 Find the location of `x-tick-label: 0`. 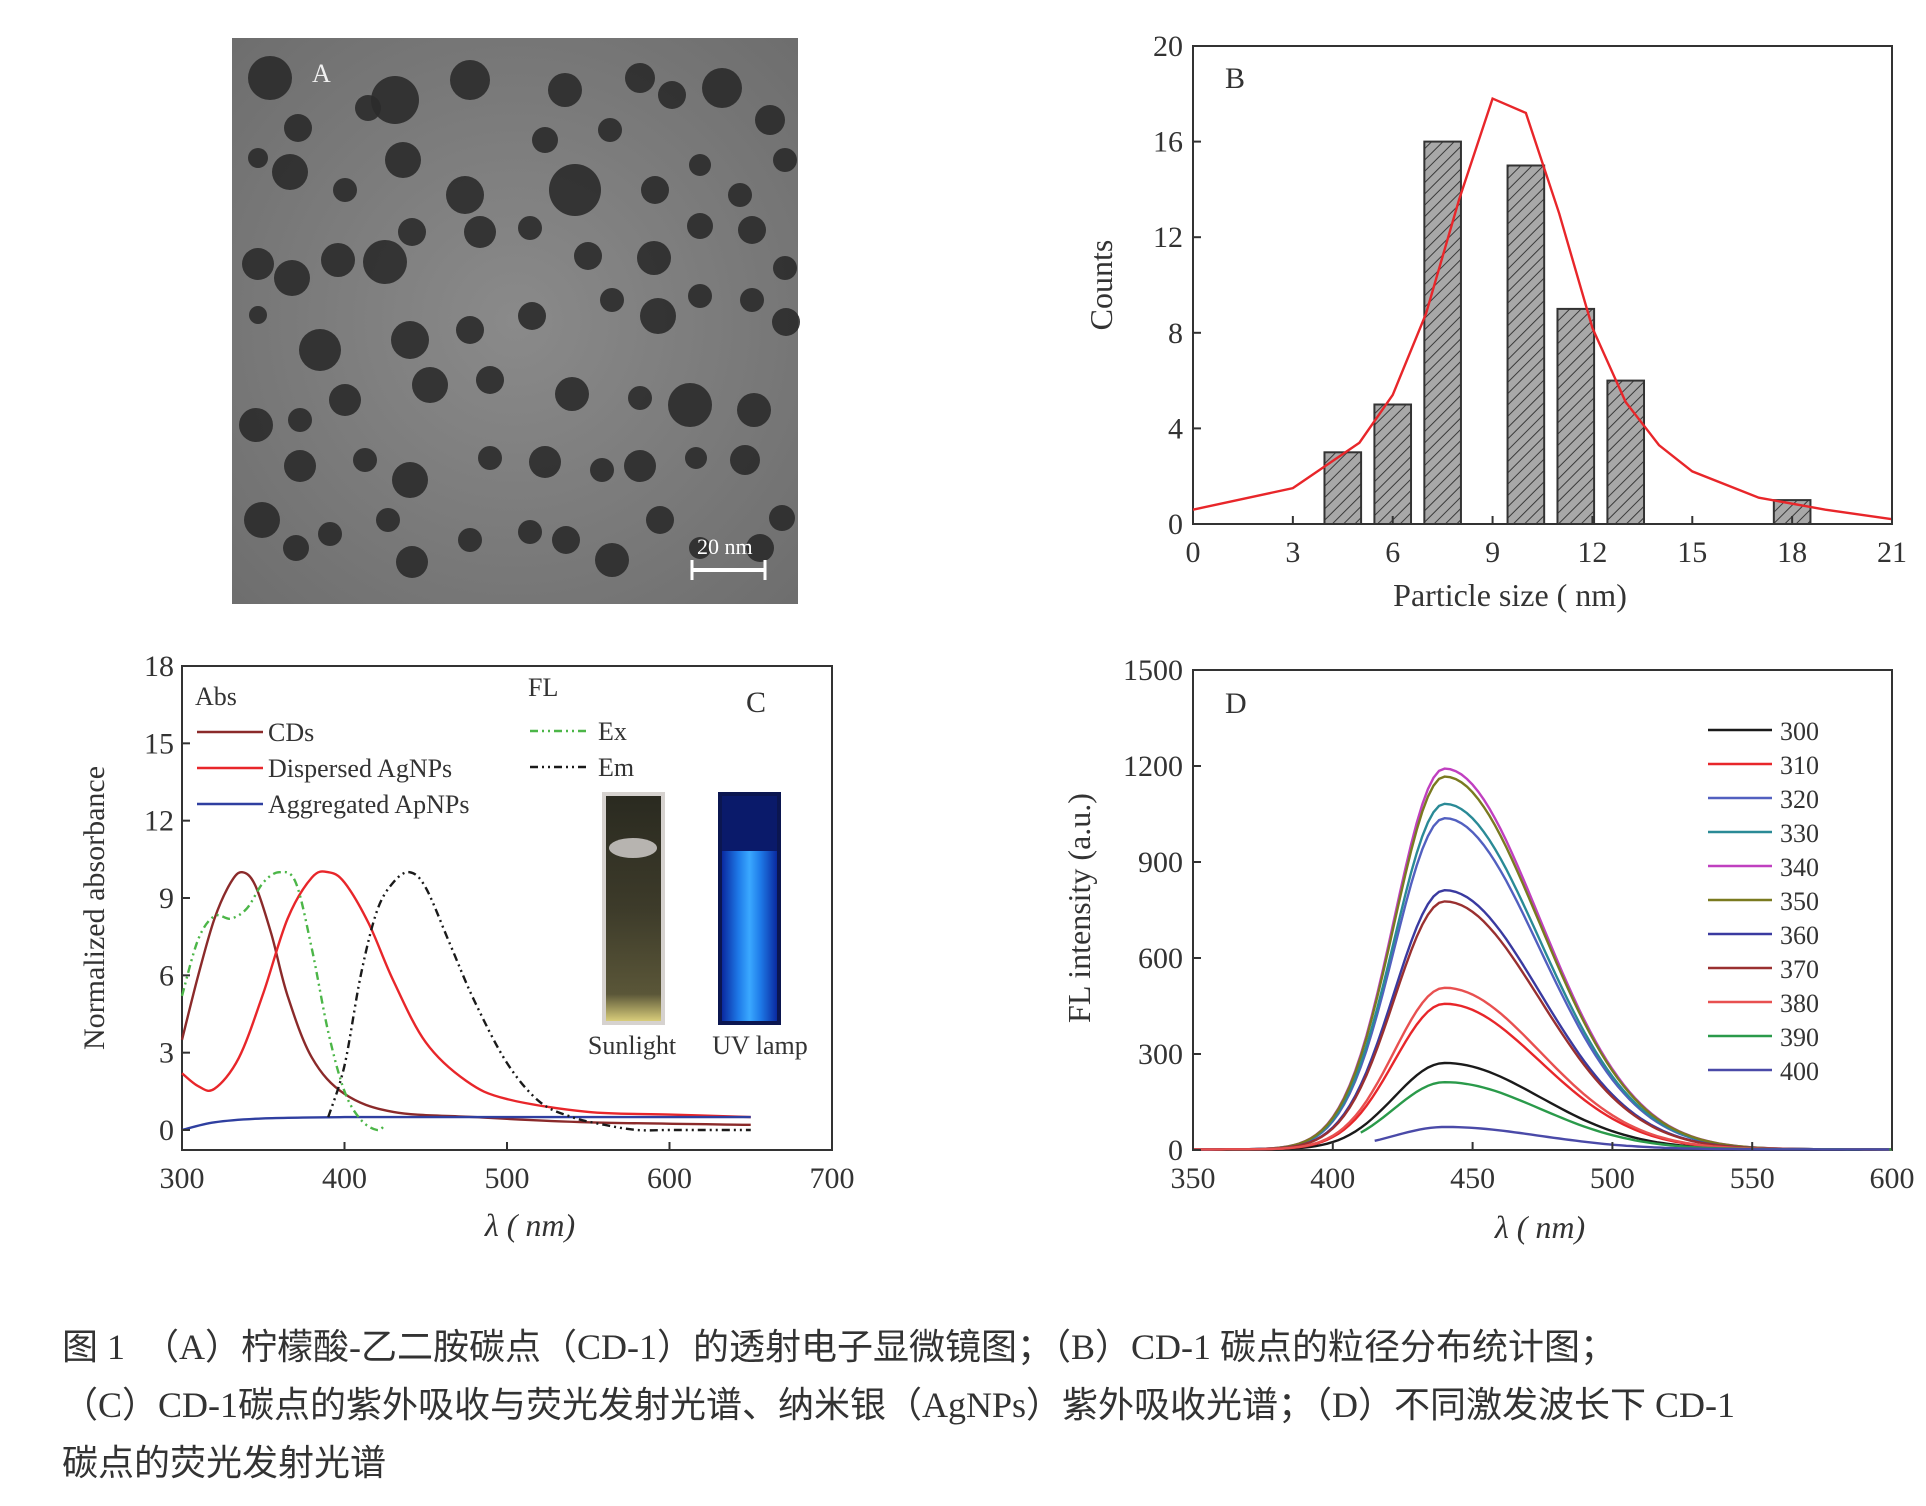

x-tick-label: 0 is located at coordinates (1193, 552).